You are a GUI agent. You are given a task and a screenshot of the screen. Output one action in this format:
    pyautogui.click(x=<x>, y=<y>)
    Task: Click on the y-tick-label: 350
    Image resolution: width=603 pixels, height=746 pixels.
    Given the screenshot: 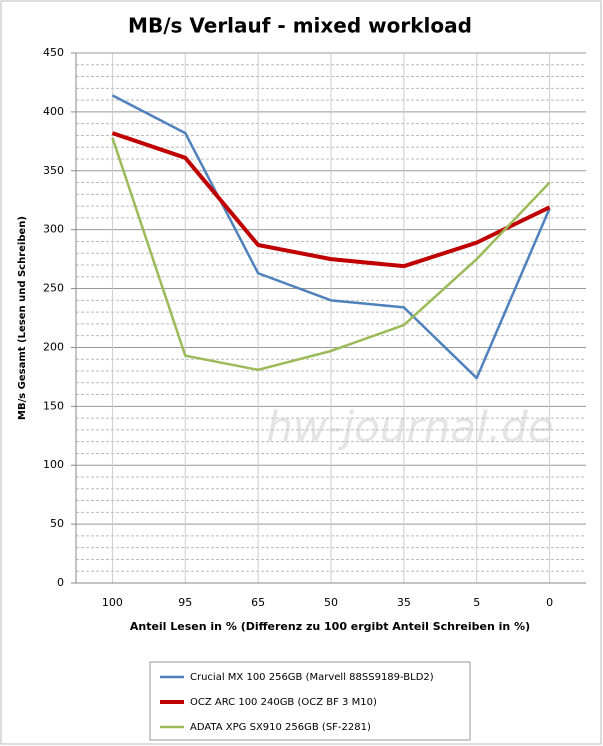 What is the action you would take?
    pyautogui.click(x=53, y=170)
    